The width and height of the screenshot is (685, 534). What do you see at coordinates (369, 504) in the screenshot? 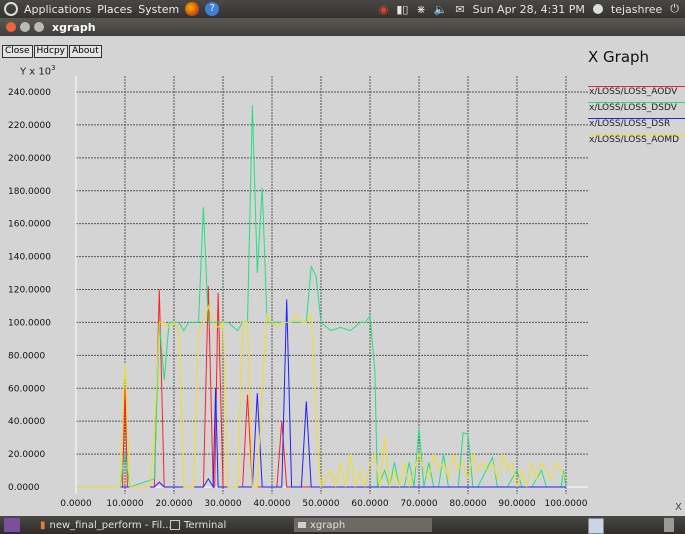
I see `x-tick-label: 60.0000` at bounding box center [369, 504].